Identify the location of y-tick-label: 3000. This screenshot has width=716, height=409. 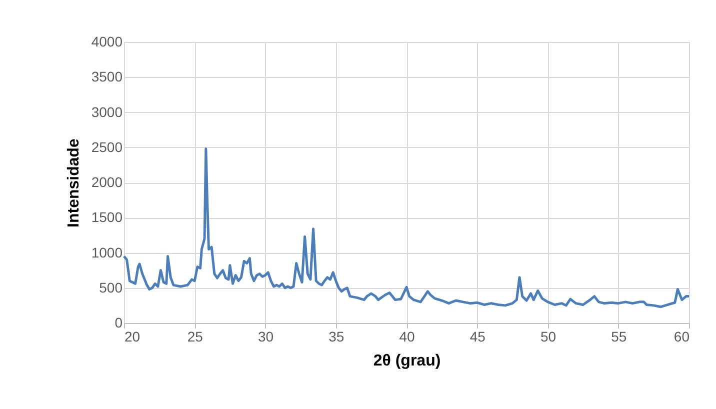
(107, 112).